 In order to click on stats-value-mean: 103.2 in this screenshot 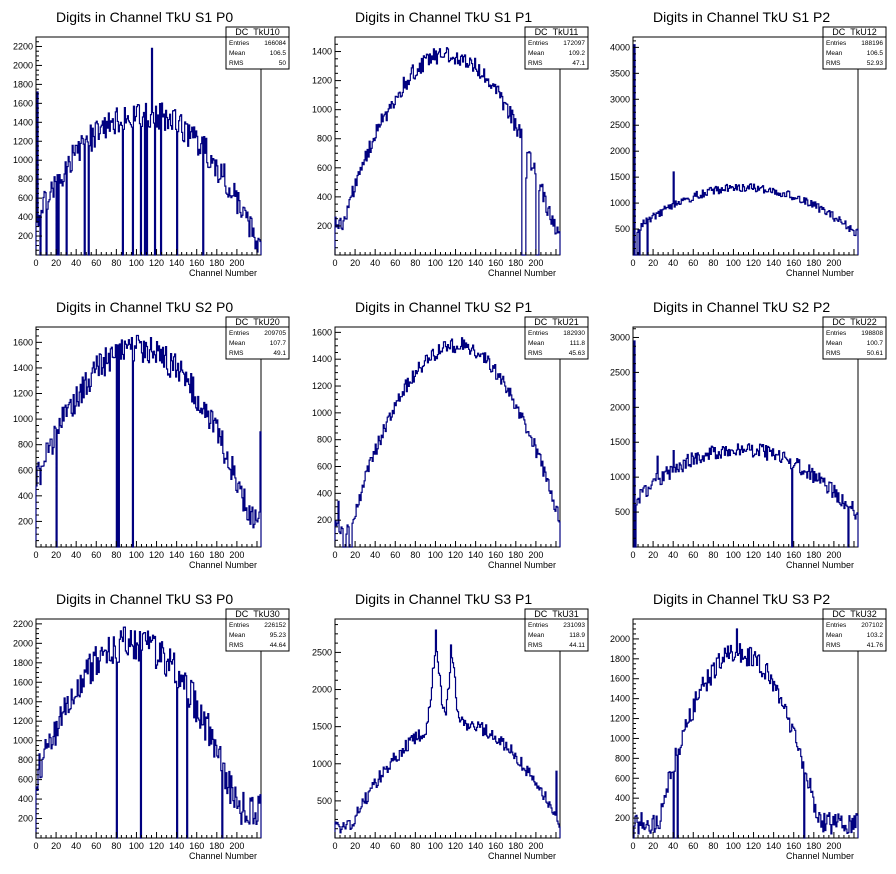, I will do `click(875, 635)`.